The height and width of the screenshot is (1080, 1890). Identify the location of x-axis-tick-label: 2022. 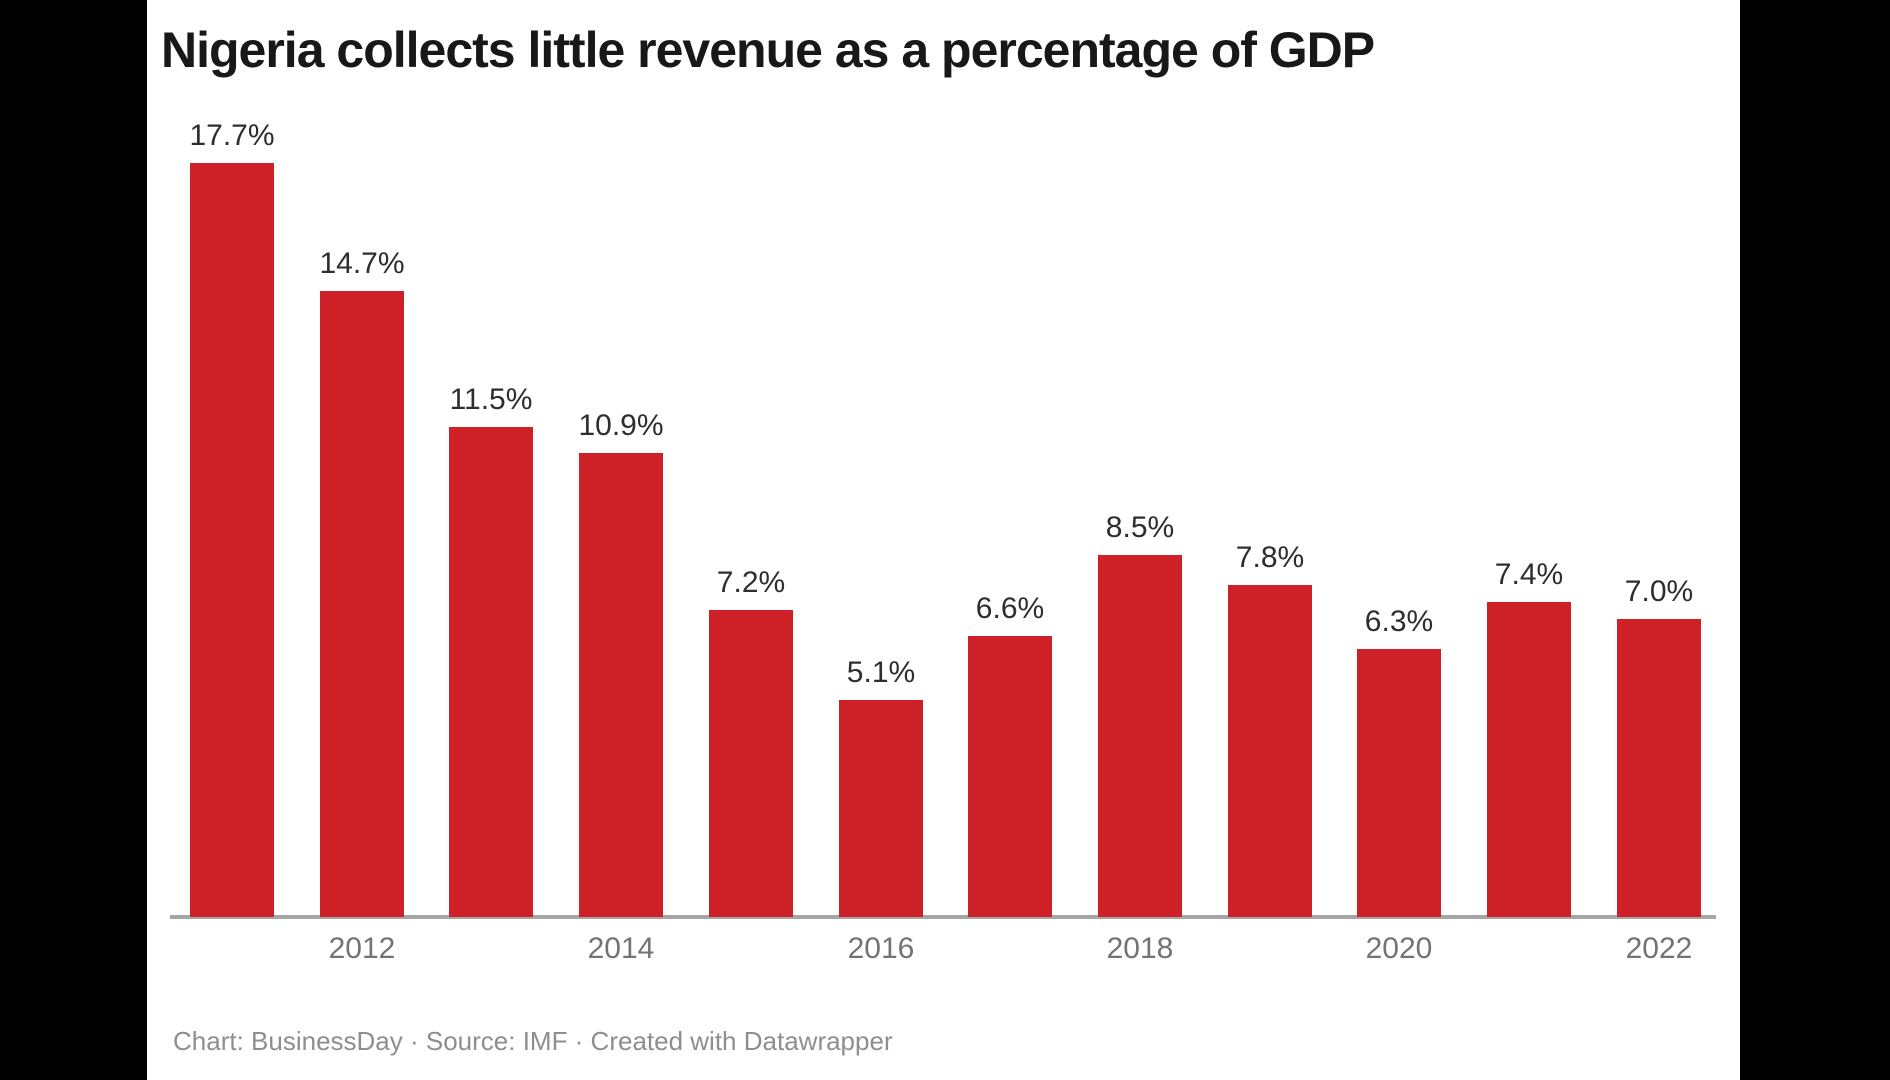
(1659, 948).